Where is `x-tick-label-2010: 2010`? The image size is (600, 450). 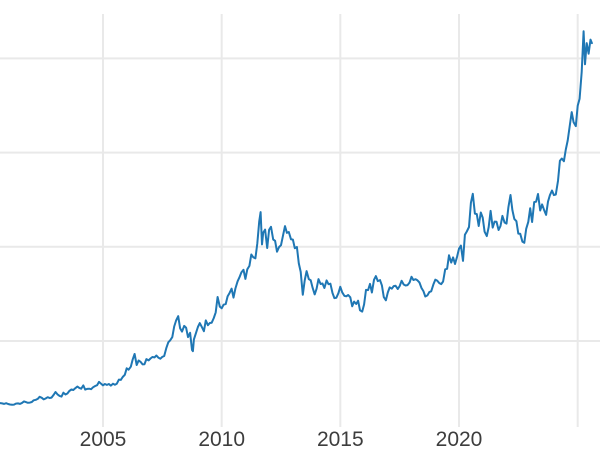
x-tick-label-2010: 2010 is located at coordinates (222, 439).